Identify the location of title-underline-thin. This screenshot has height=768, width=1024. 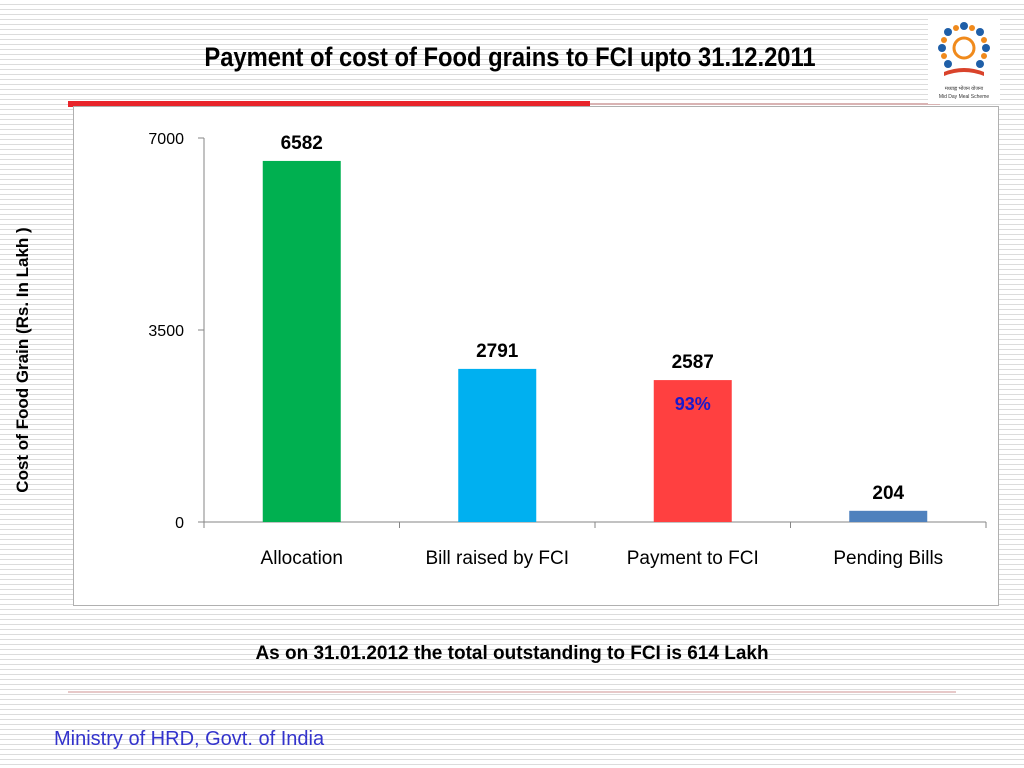
(765, 104).